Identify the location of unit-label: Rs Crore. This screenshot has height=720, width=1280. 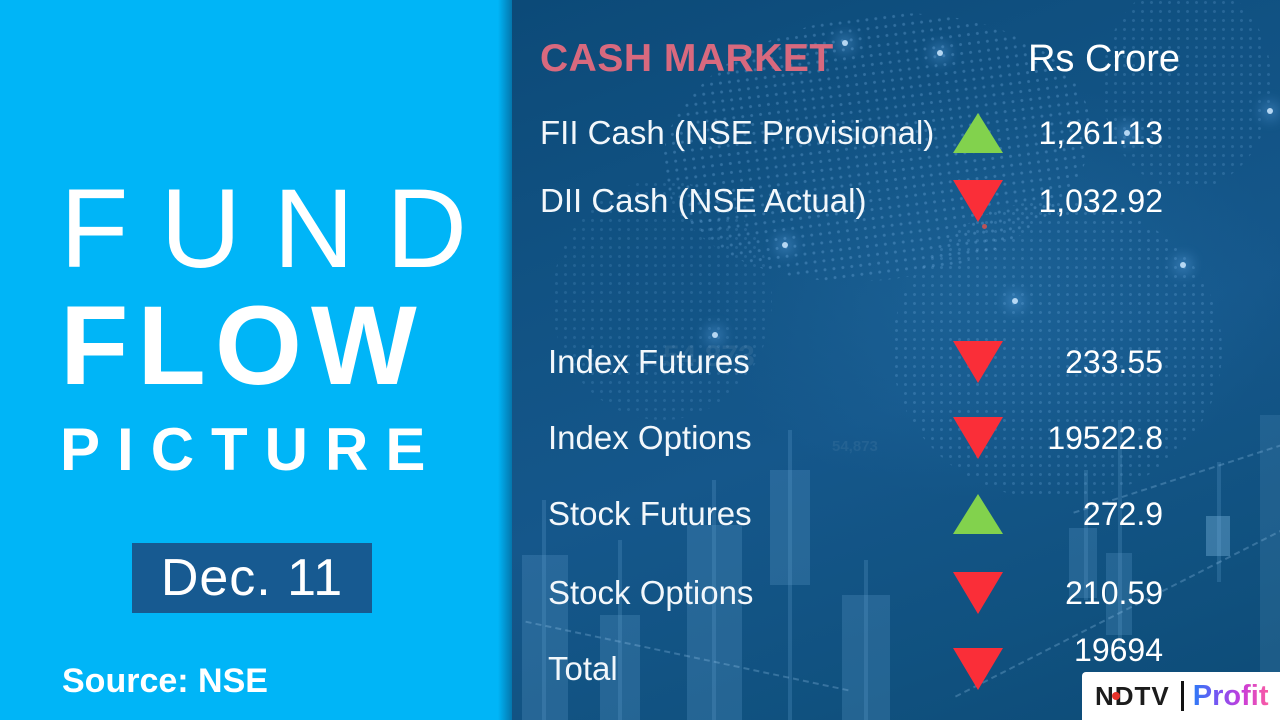
(1103, 59).